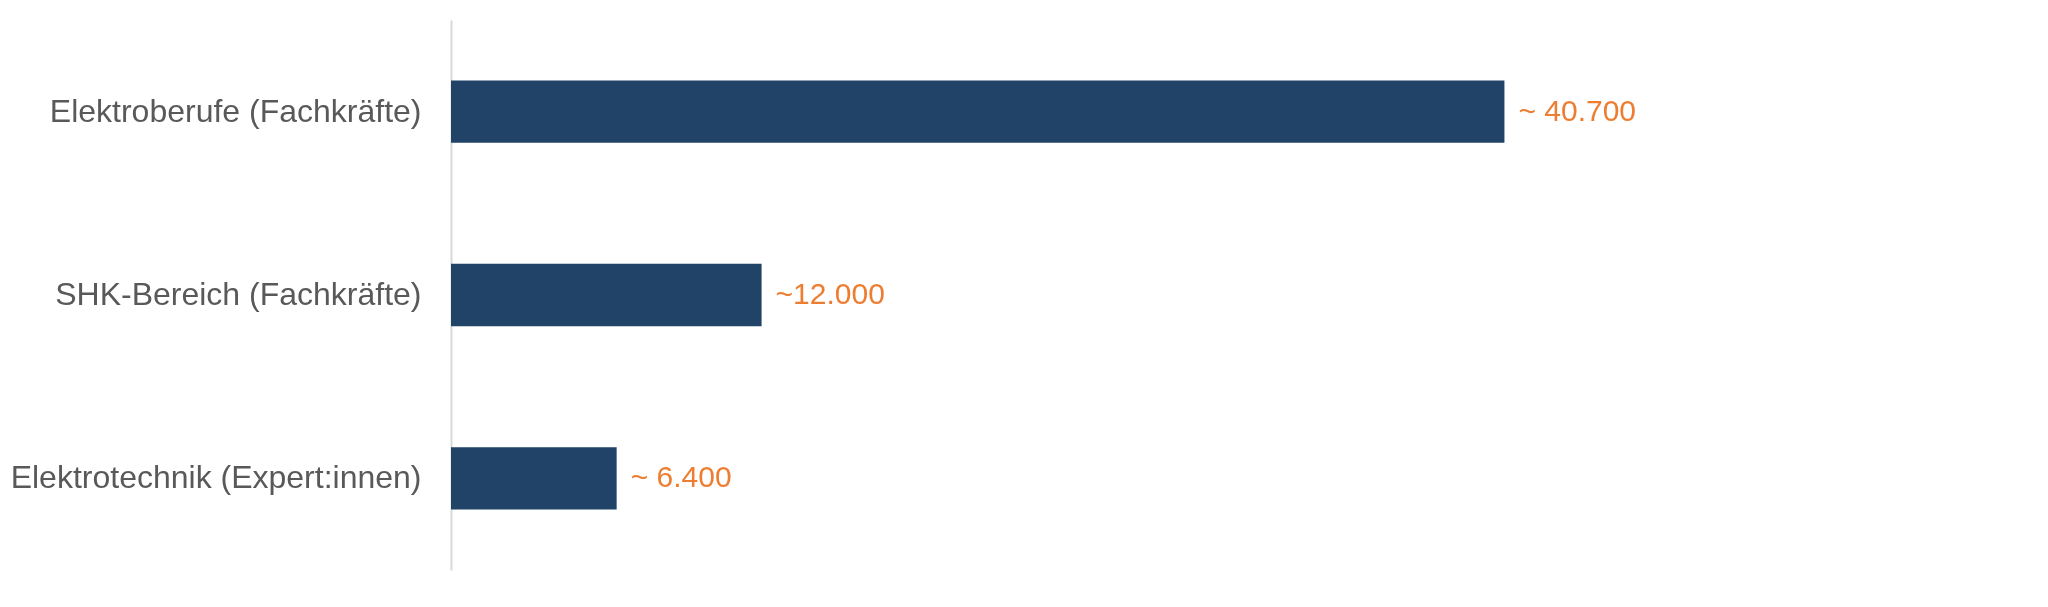 This screenshot has height=607, width=2048. I want to click on y-tick-label: SHK-Bereich (Fachkräfte), so click(238, 294).